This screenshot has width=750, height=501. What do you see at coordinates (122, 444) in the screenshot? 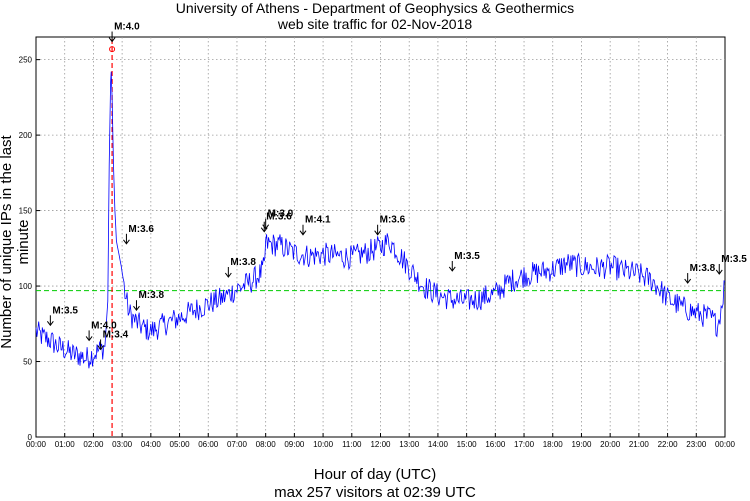
I see `x-tick-label: 03:00` at bounding box center [122, 444].